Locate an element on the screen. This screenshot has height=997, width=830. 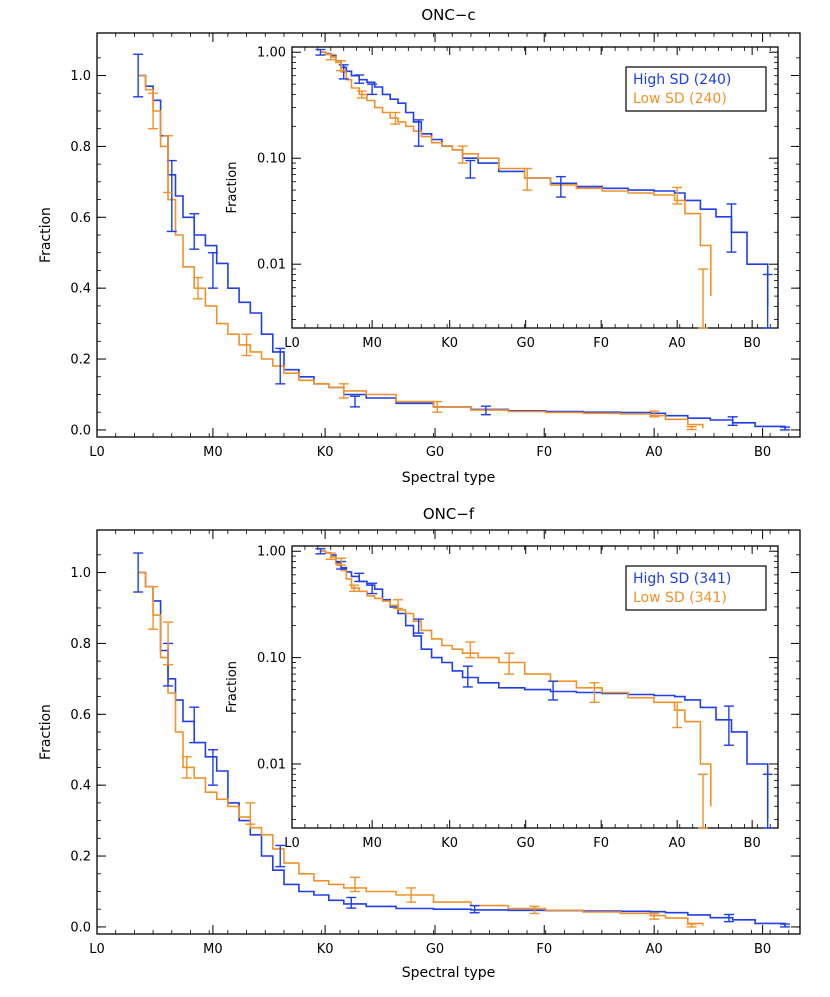
inset-series-high-sd-line is located at coordinates (544, 685).